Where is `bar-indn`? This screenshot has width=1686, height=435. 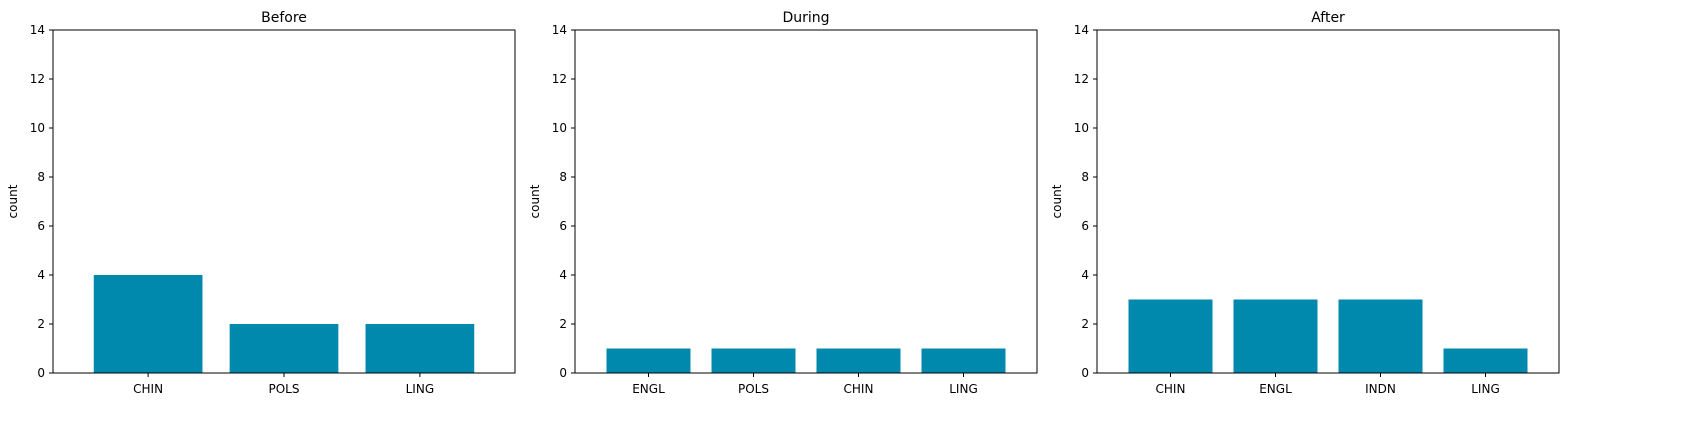
bar-indn is located at coordinates (1380, 336).